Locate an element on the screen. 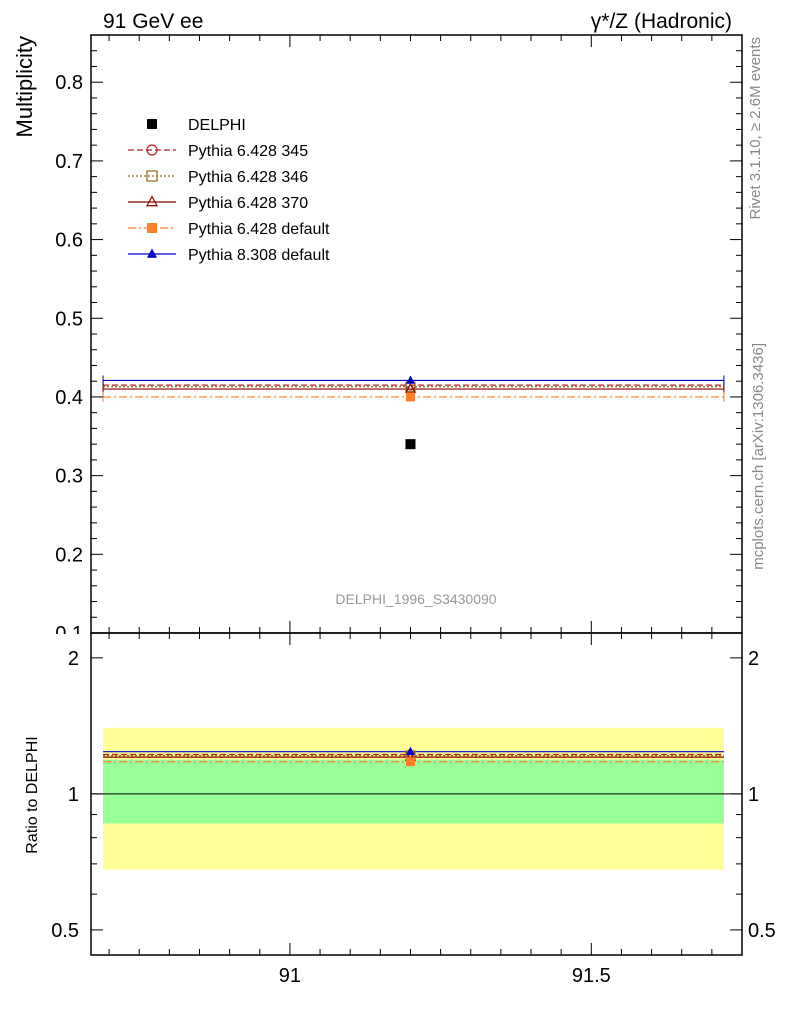  rivet-label: Rivet 3.1.10, ≥ 2.6M events is located at coordinates (755, 128).